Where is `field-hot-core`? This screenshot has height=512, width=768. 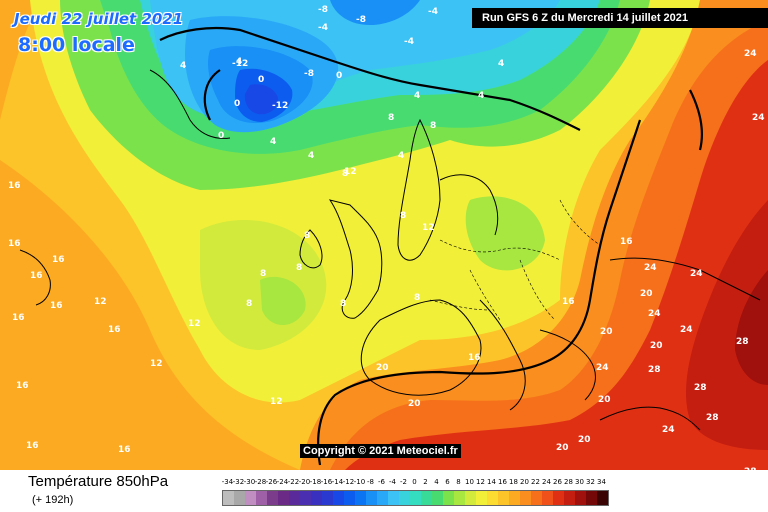
field-hot-core is located at coordinates (726, 325).